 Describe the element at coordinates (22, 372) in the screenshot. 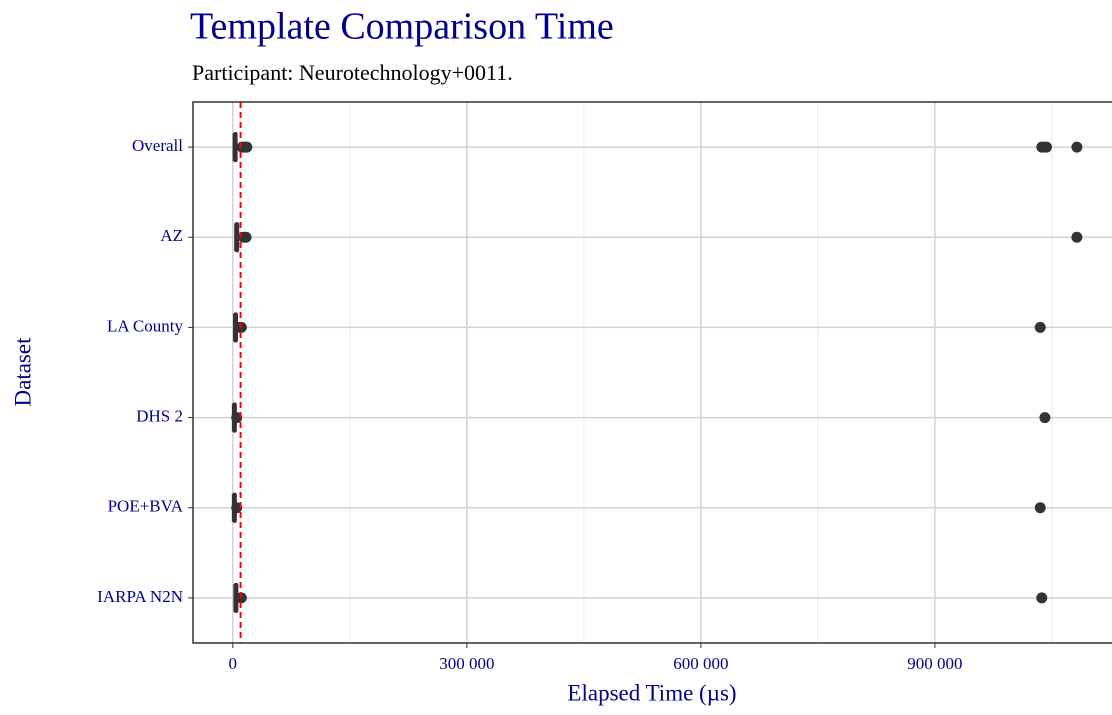

I see `y-axis-label: Dataset` at that location.